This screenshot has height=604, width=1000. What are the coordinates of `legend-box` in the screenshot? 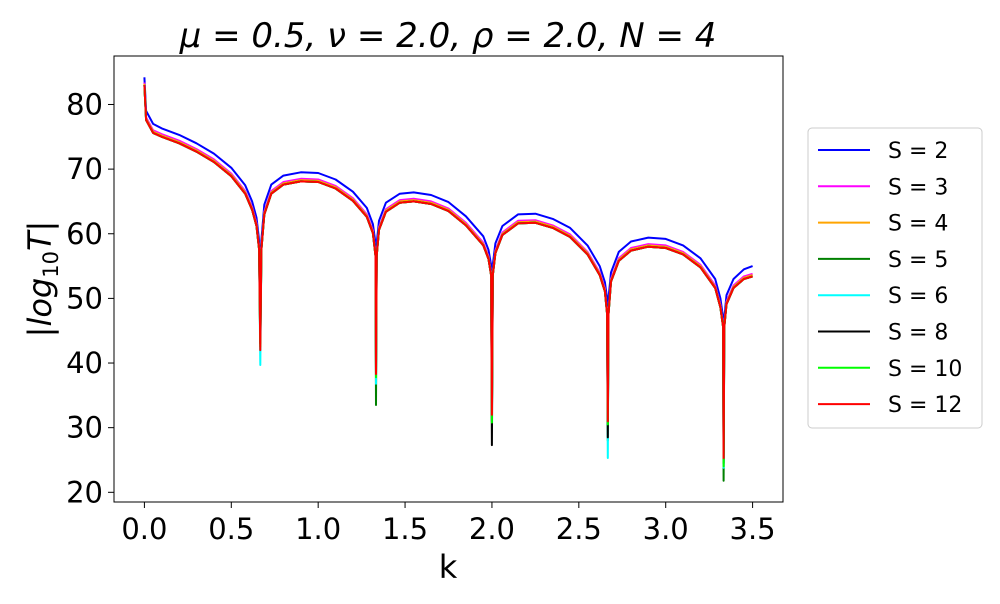 It's located at (895, 278).